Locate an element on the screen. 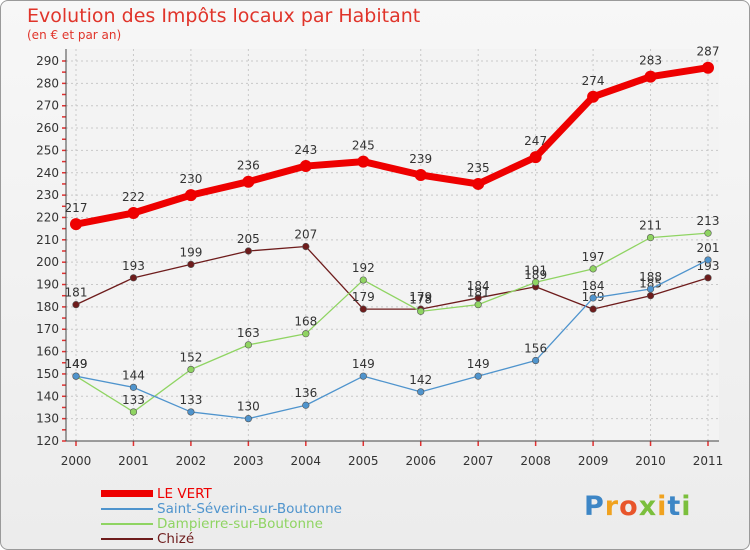 The image size is (750, 550). legend-label: Saint-Séverin-sur-Boutonne is located at coordinates (249, 508).